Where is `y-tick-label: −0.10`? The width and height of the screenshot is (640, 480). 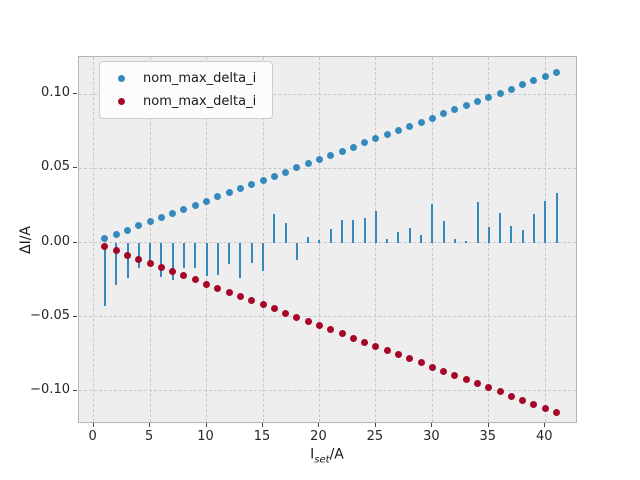
y-tick-label: −0.10 is located at coordinates (50, 389).